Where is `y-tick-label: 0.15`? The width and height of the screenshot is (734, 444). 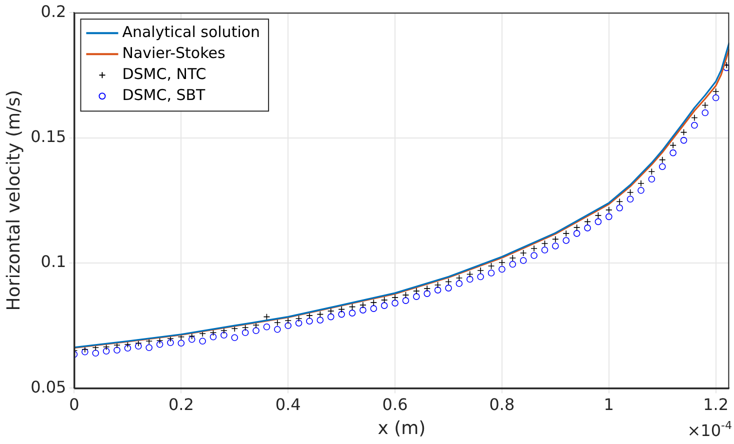 y-tick-label: 0.15 is located at coordinates (48, 136).